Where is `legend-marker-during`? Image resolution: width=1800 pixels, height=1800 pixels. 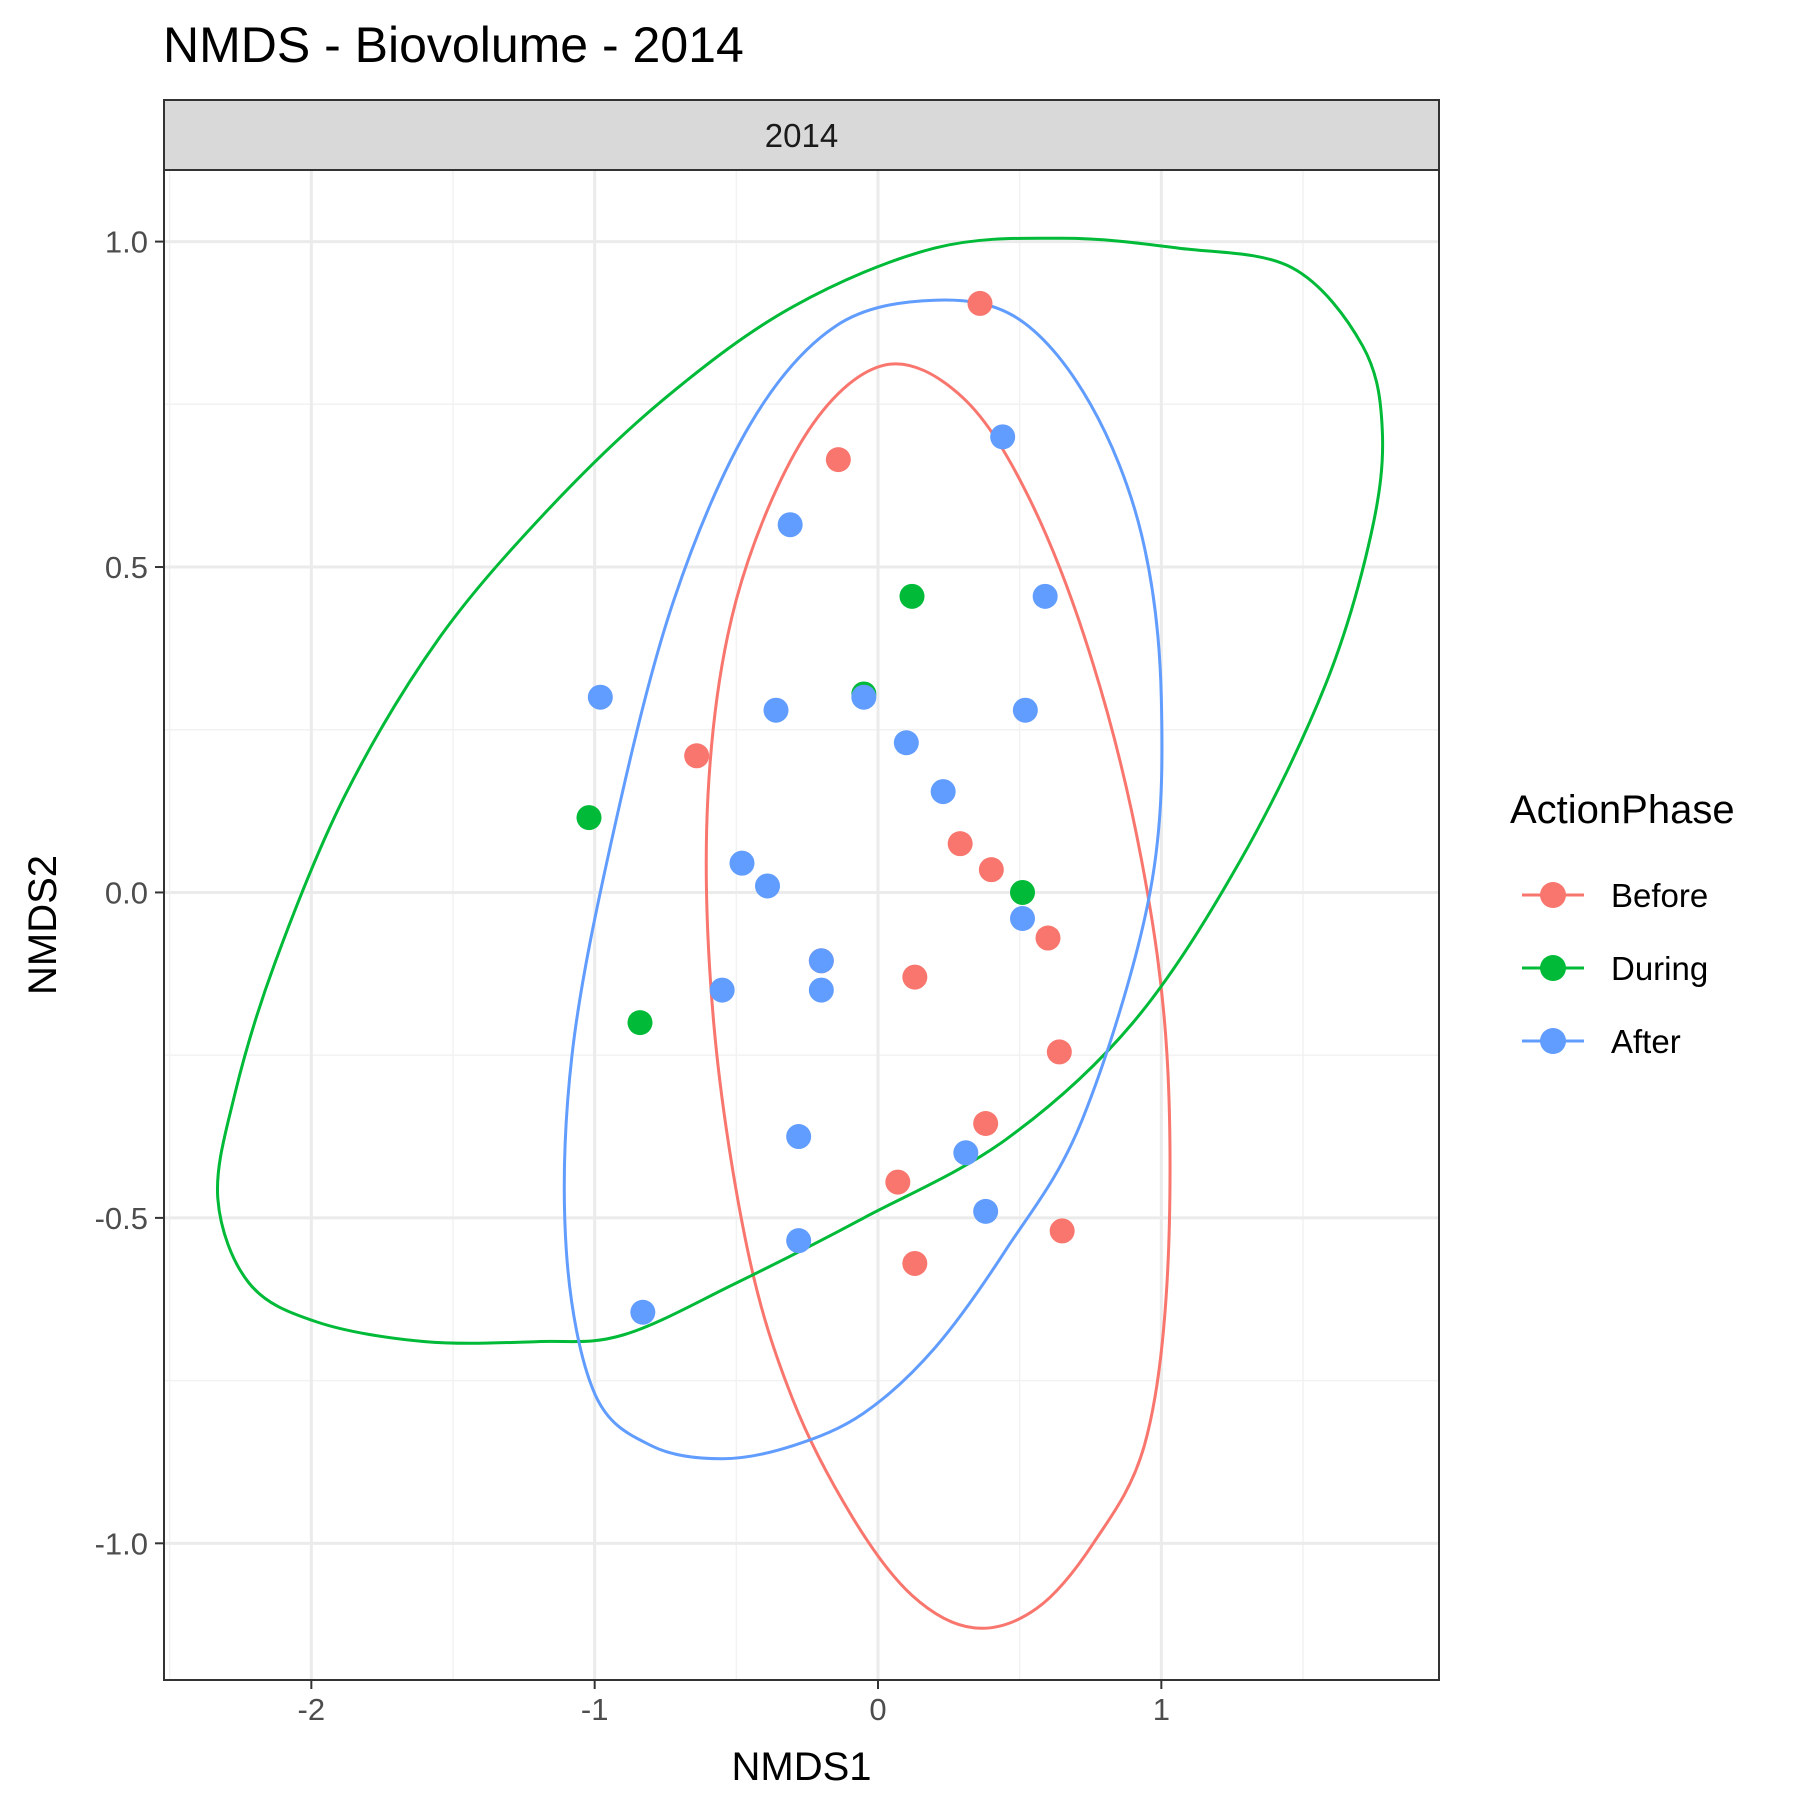
legend-marker-during is located at coordinates (1553, 968).